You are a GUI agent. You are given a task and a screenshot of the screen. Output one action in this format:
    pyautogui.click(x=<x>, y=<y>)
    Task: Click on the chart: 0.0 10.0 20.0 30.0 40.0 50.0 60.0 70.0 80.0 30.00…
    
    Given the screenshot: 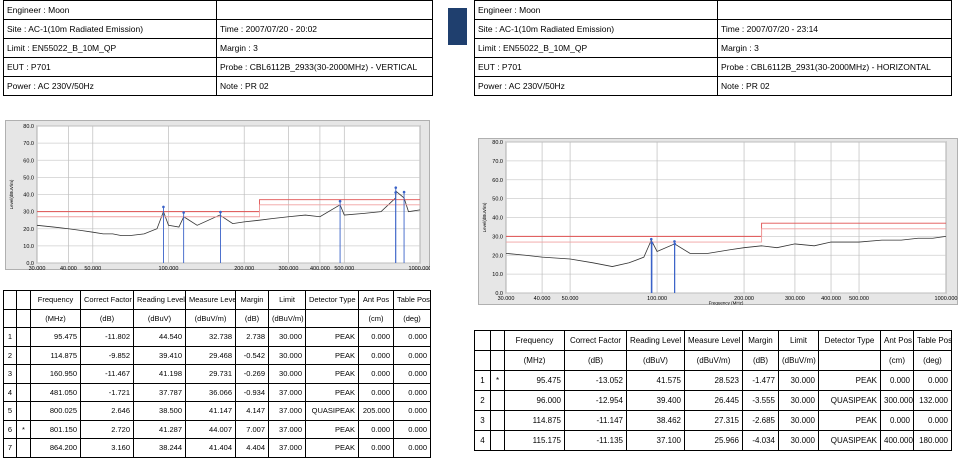 What is the action you would take?
    pyautogui.click(x=217, y=195)
    